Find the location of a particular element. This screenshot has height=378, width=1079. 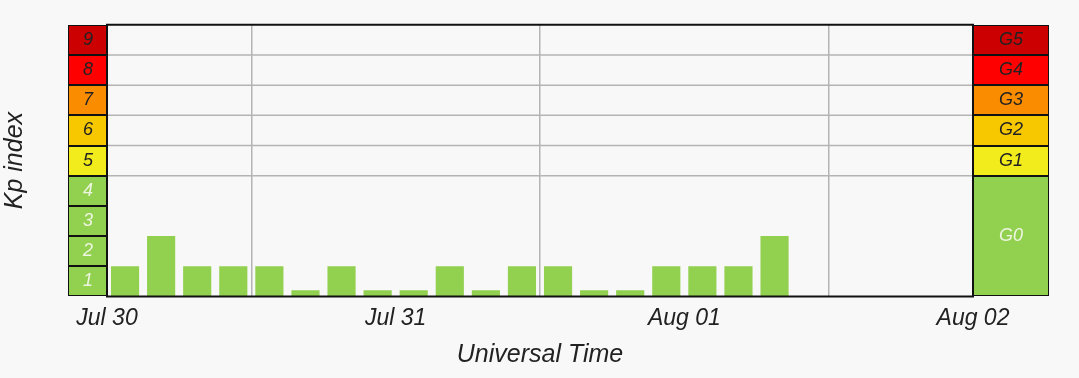

text: G2 is located at coordinates (1011, 129).